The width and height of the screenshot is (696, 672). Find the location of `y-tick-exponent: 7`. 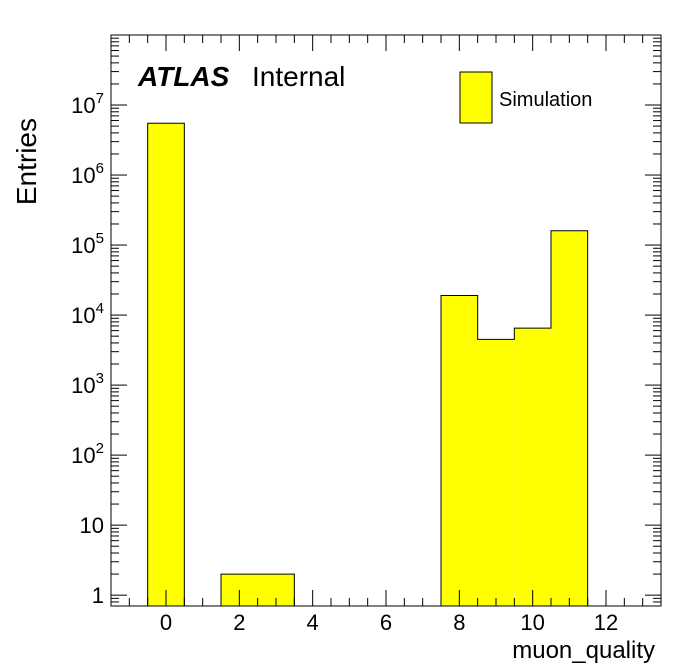

y-tick-exponent: 7 is located at coordinates (100, 98).